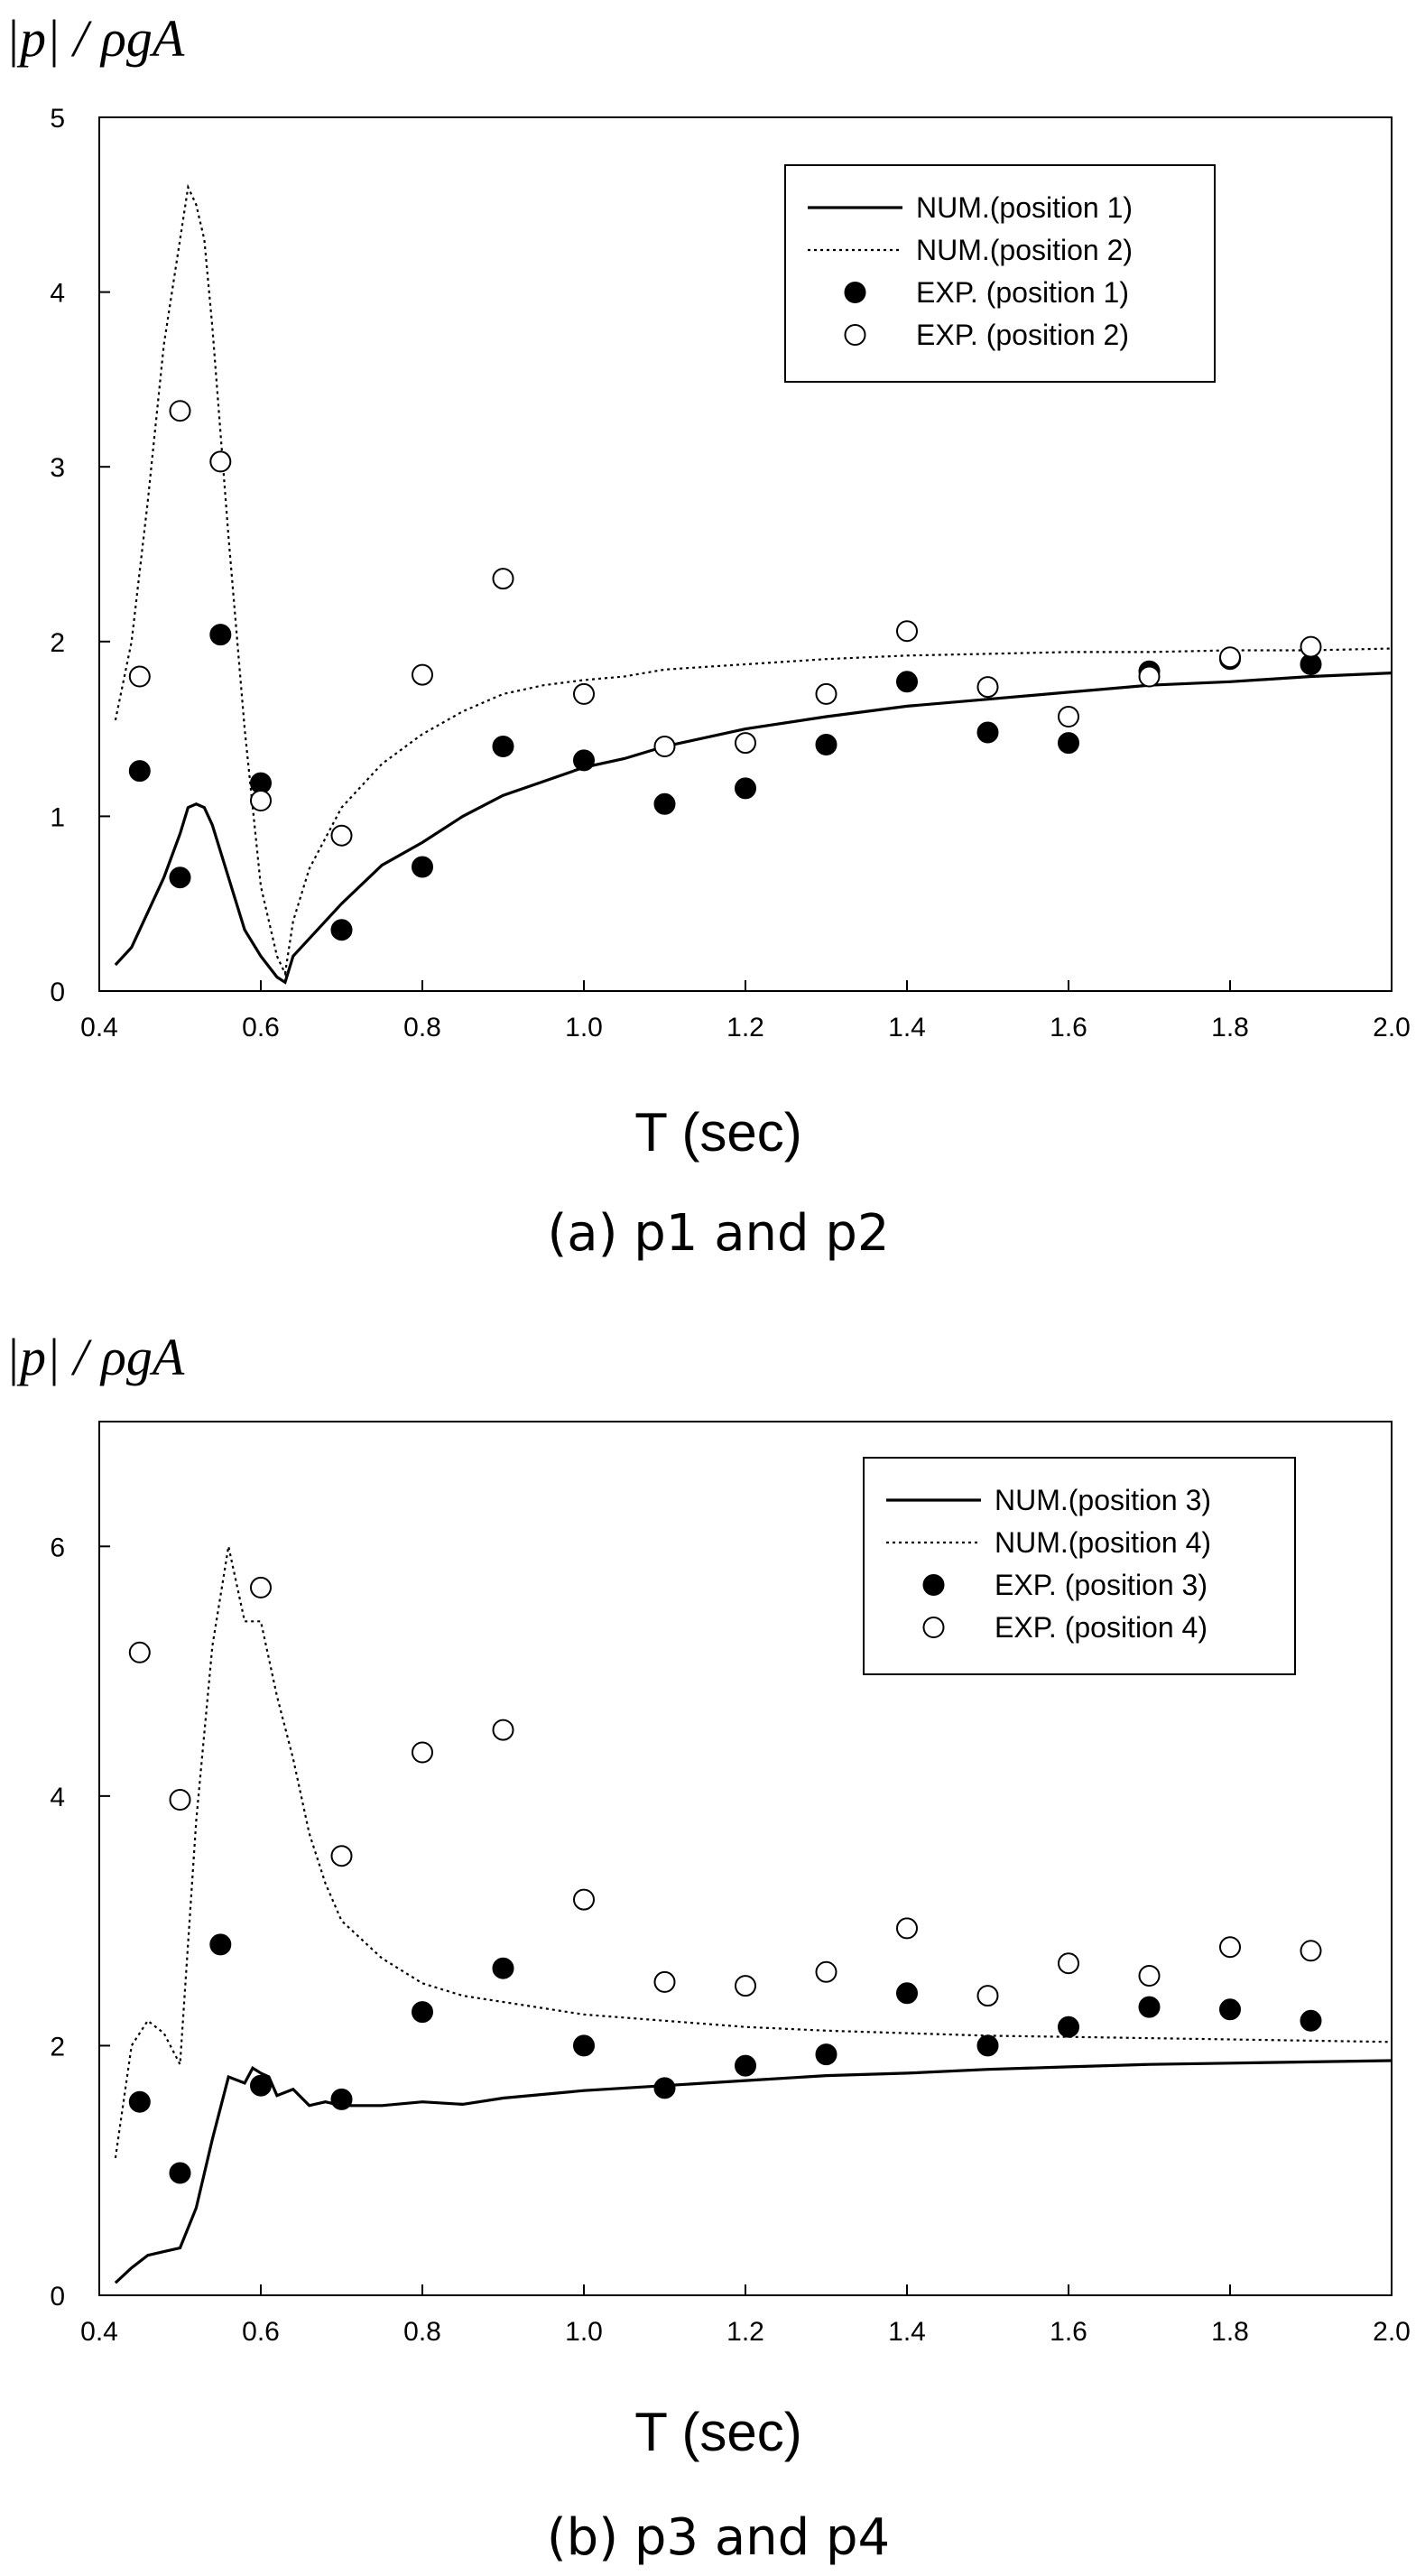 The image size is (1425, 2576). Describe the element at coordinates (1103, 1543) in the screenshot. I see `legend-label: NUM.(position 4)` at that location.